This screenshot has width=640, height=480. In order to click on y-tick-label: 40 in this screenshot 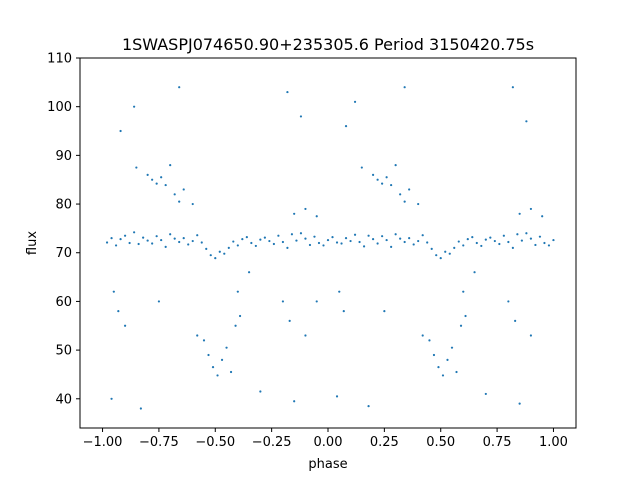, I will do `click(63, 399)`.